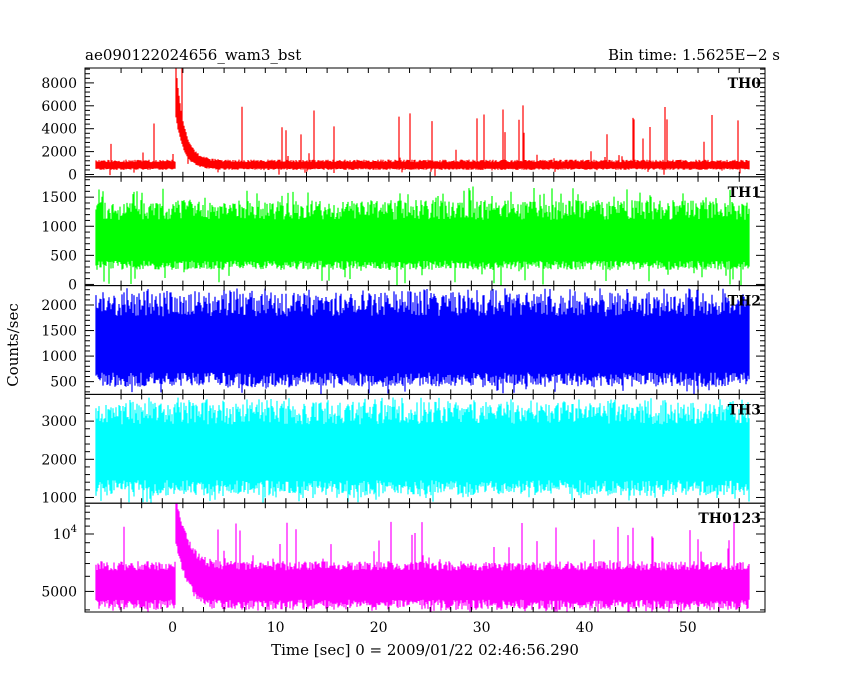 The height and width of the screenshot is (680, 850). I want to click on panel-label: TH1, so click(744, 193).